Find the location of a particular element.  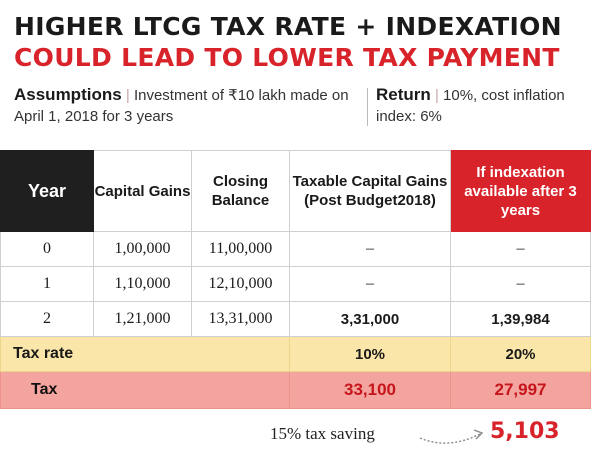

cell-taxable: 3,31,000 is located at coordinates (370, 319).